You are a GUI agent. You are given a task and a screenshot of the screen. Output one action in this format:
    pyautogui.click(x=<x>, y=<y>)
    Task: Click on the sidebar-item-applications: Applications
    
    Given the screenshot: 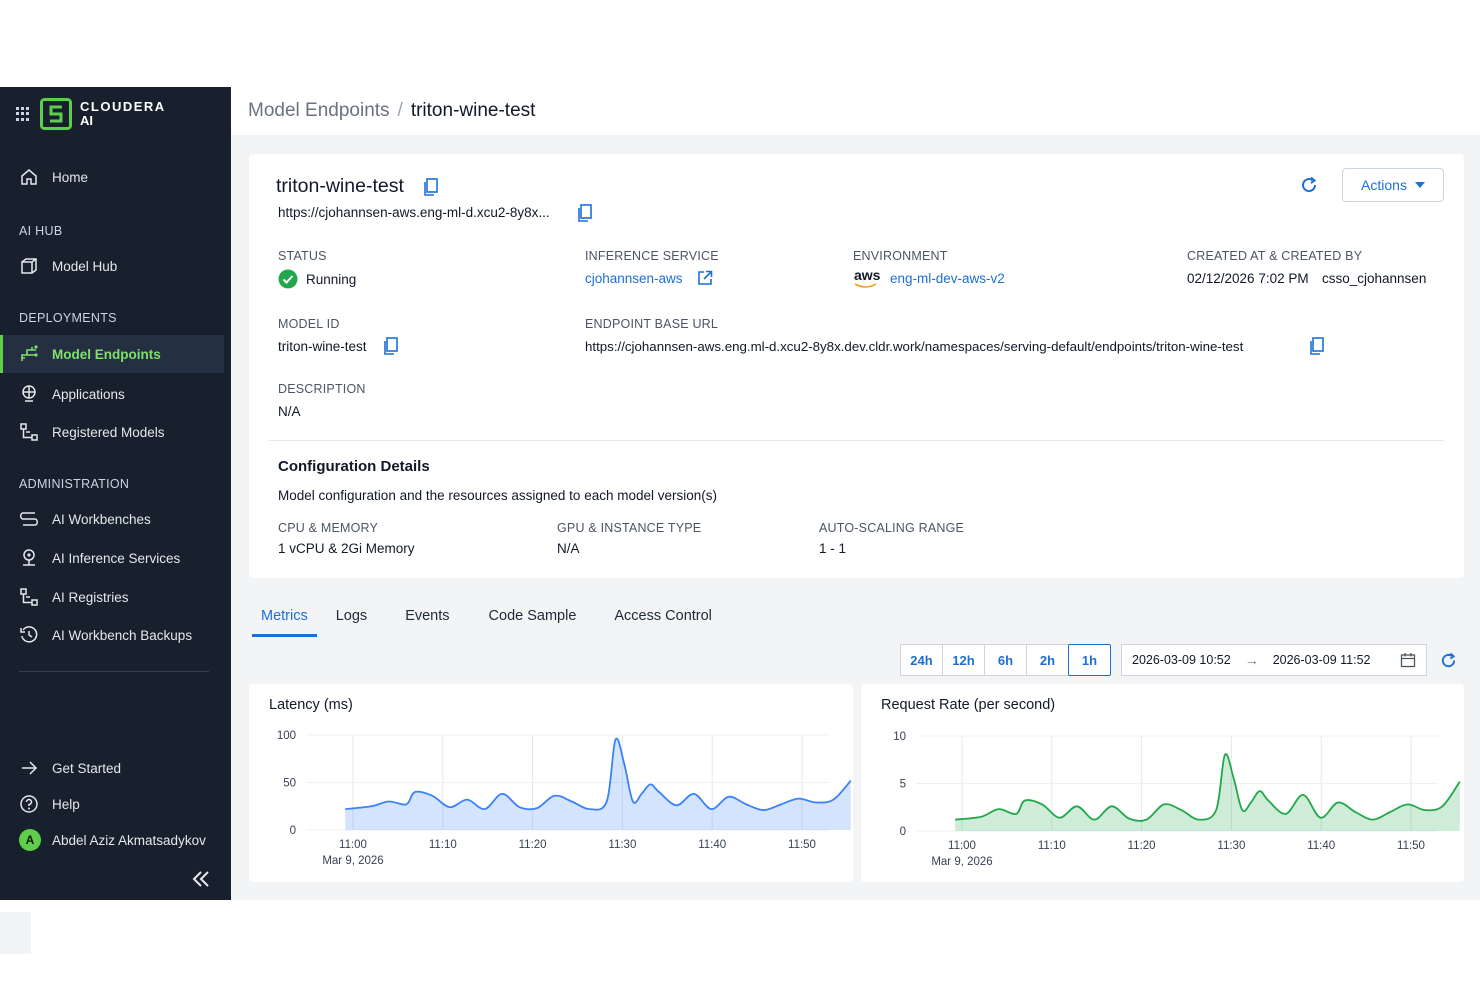 What is the action you would take?
    pyautogui.click(x=112, y=394)
    